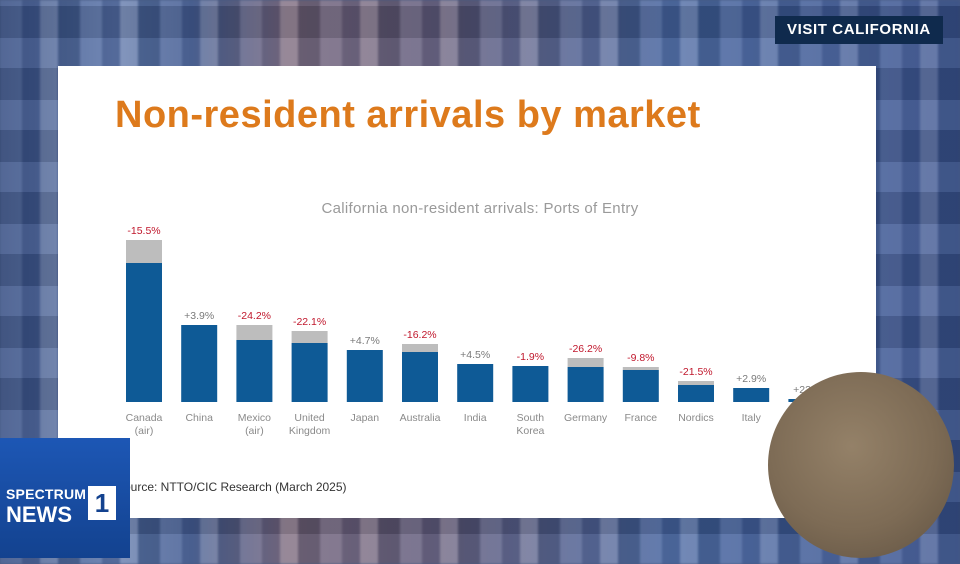 Image resolution: width=960 pixels, height=564 pixels. What do you see at coordinates (585, 362) in the screenshot?
I see `bar-8-previous` at bounding box center [585, 362].